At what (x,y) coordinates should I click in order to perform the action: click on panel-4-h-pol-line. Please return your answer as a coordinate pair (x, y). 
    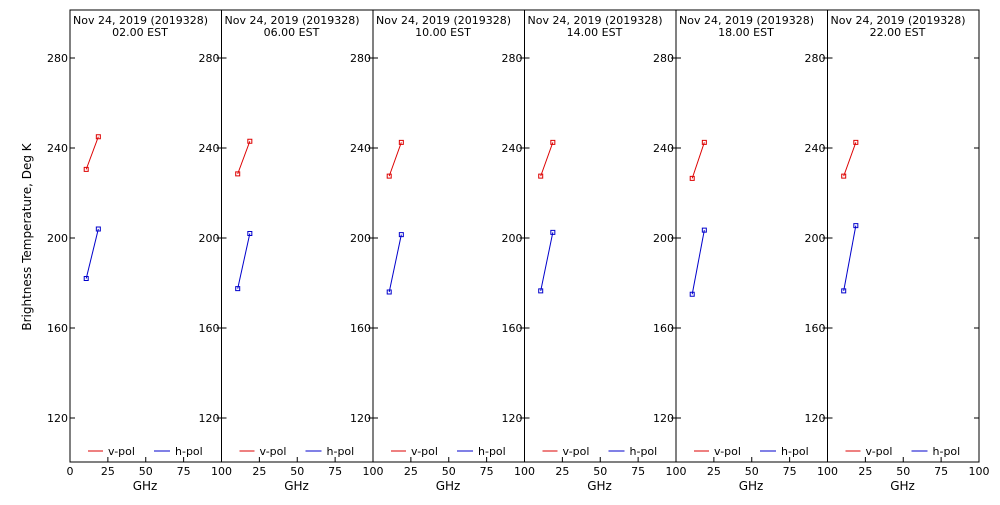
    Looking at the image, I should click on (547, 261).